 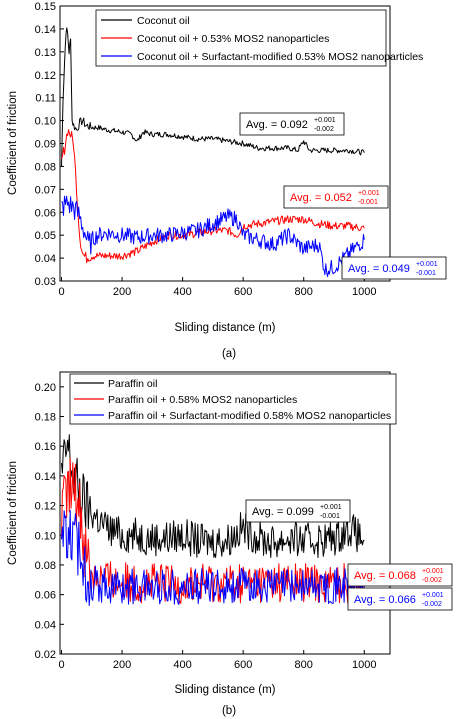 I want to click on annotation-paraffin-mos2-prefix: Avg. =, so click(x=371, y=576).